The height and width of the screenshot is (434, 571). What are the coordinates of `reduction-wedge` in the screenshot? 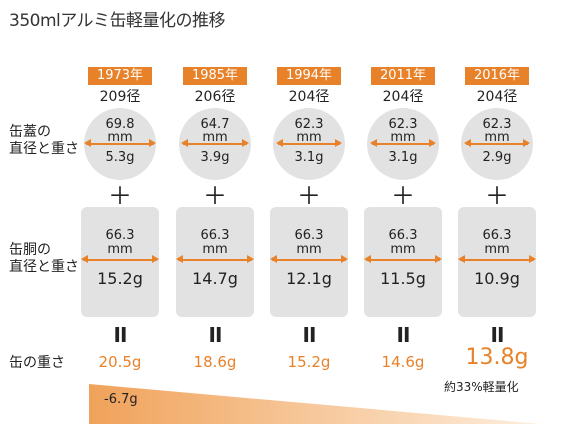 It's located at (315, 404).